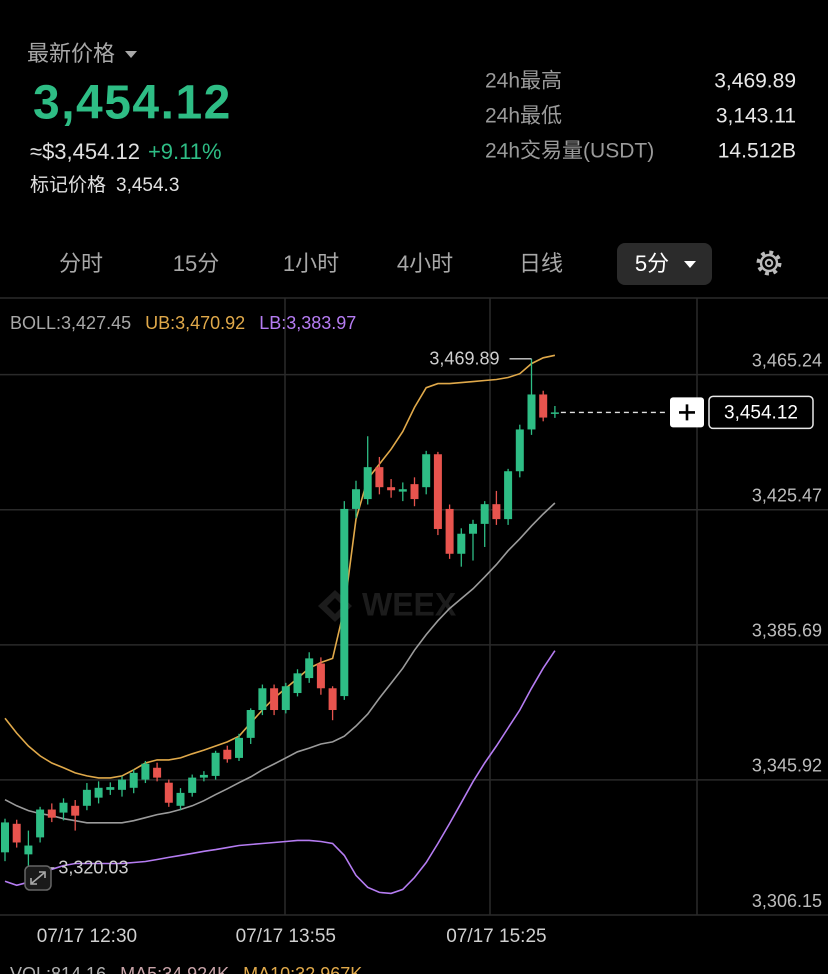 The height and width of the screenshot is (974, 828). I want to click on y-tick-label: 3,385.69, so click(787, 631).